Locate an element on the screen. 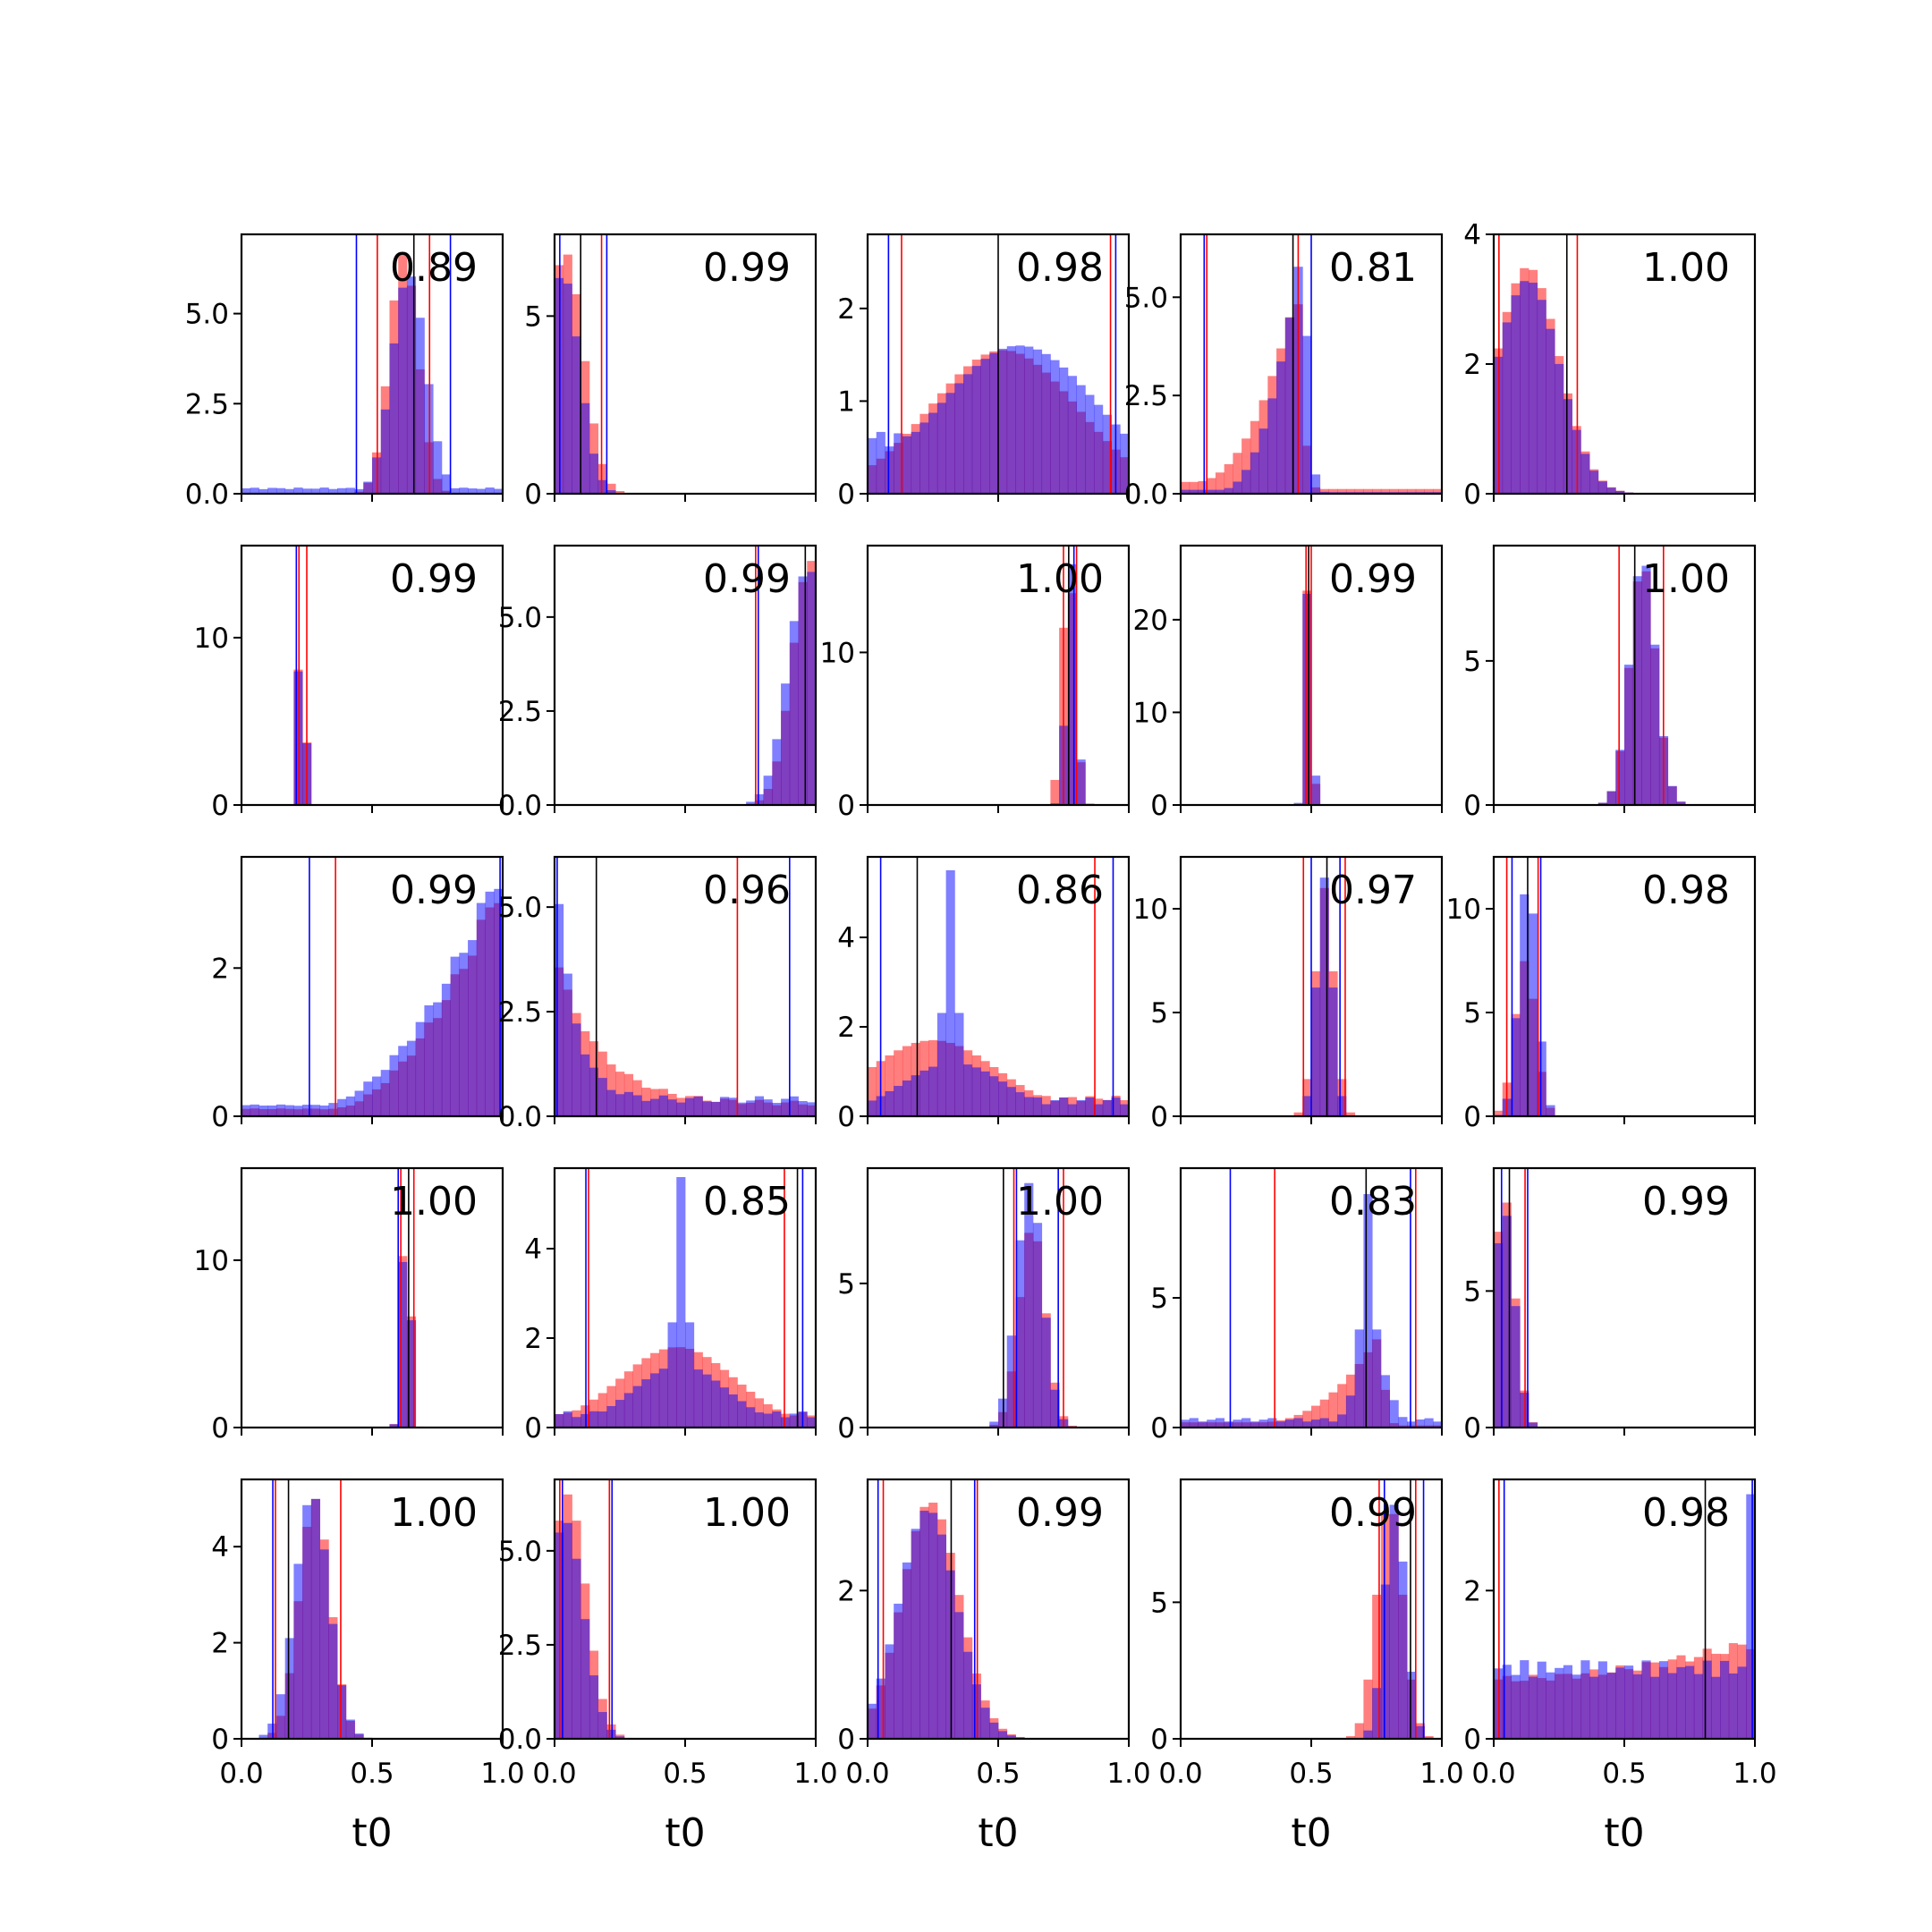  y-tick-label: 2.5 is located at coordinates (1146, 396).